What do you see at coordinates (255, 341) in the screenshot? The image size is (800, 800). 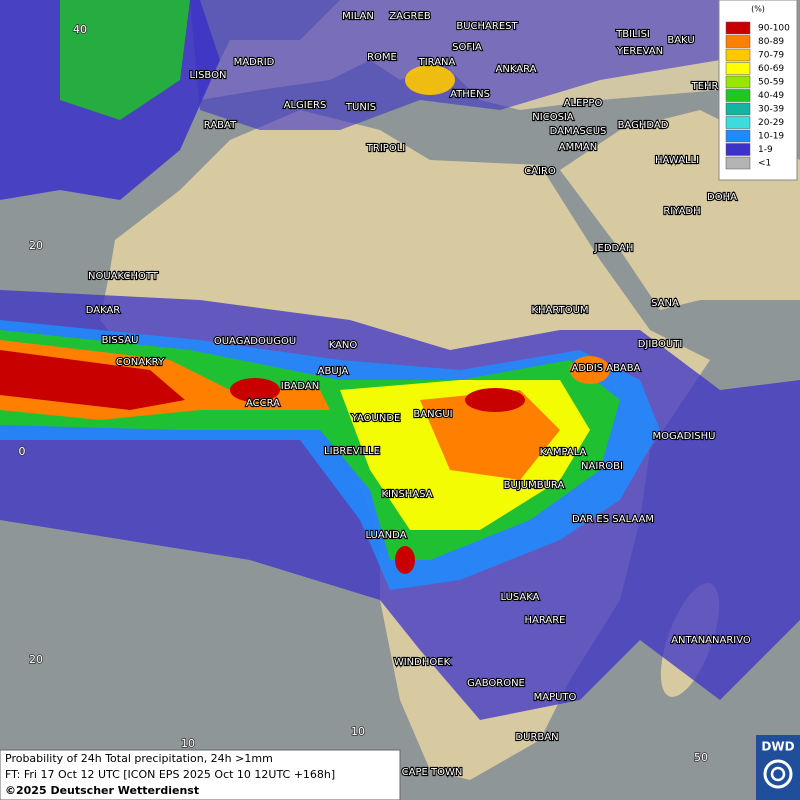 I see `city-label: OUAGADOUGOU` at bounding box center [255, 341].